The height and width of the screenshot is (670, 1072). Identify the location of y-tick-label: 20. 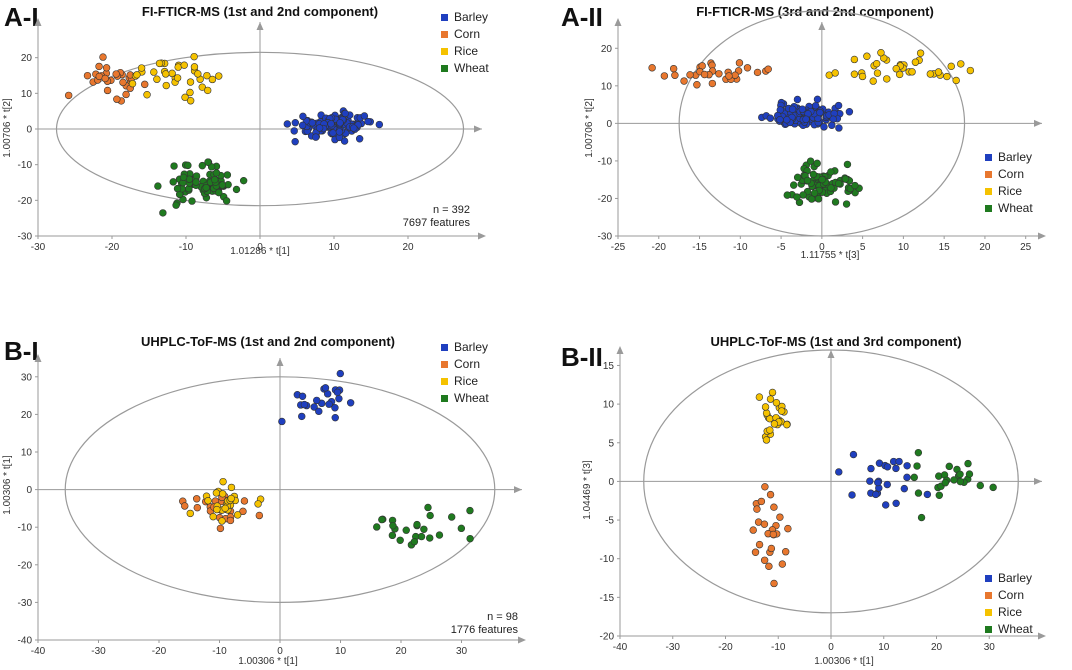
(27, 58).